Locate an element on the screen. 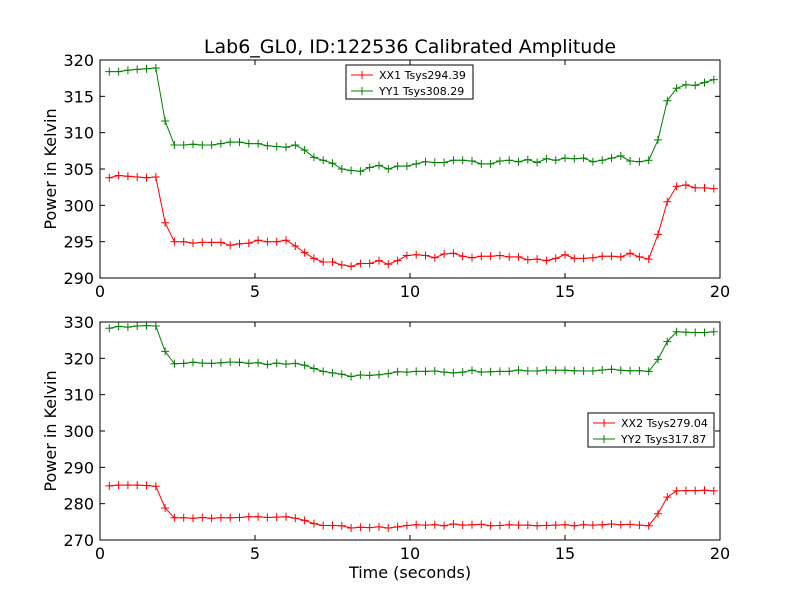 The height and width of the screenshot is (600, 800). y-axis-label: Power in Kelvin is located at coordinates (50, 430).